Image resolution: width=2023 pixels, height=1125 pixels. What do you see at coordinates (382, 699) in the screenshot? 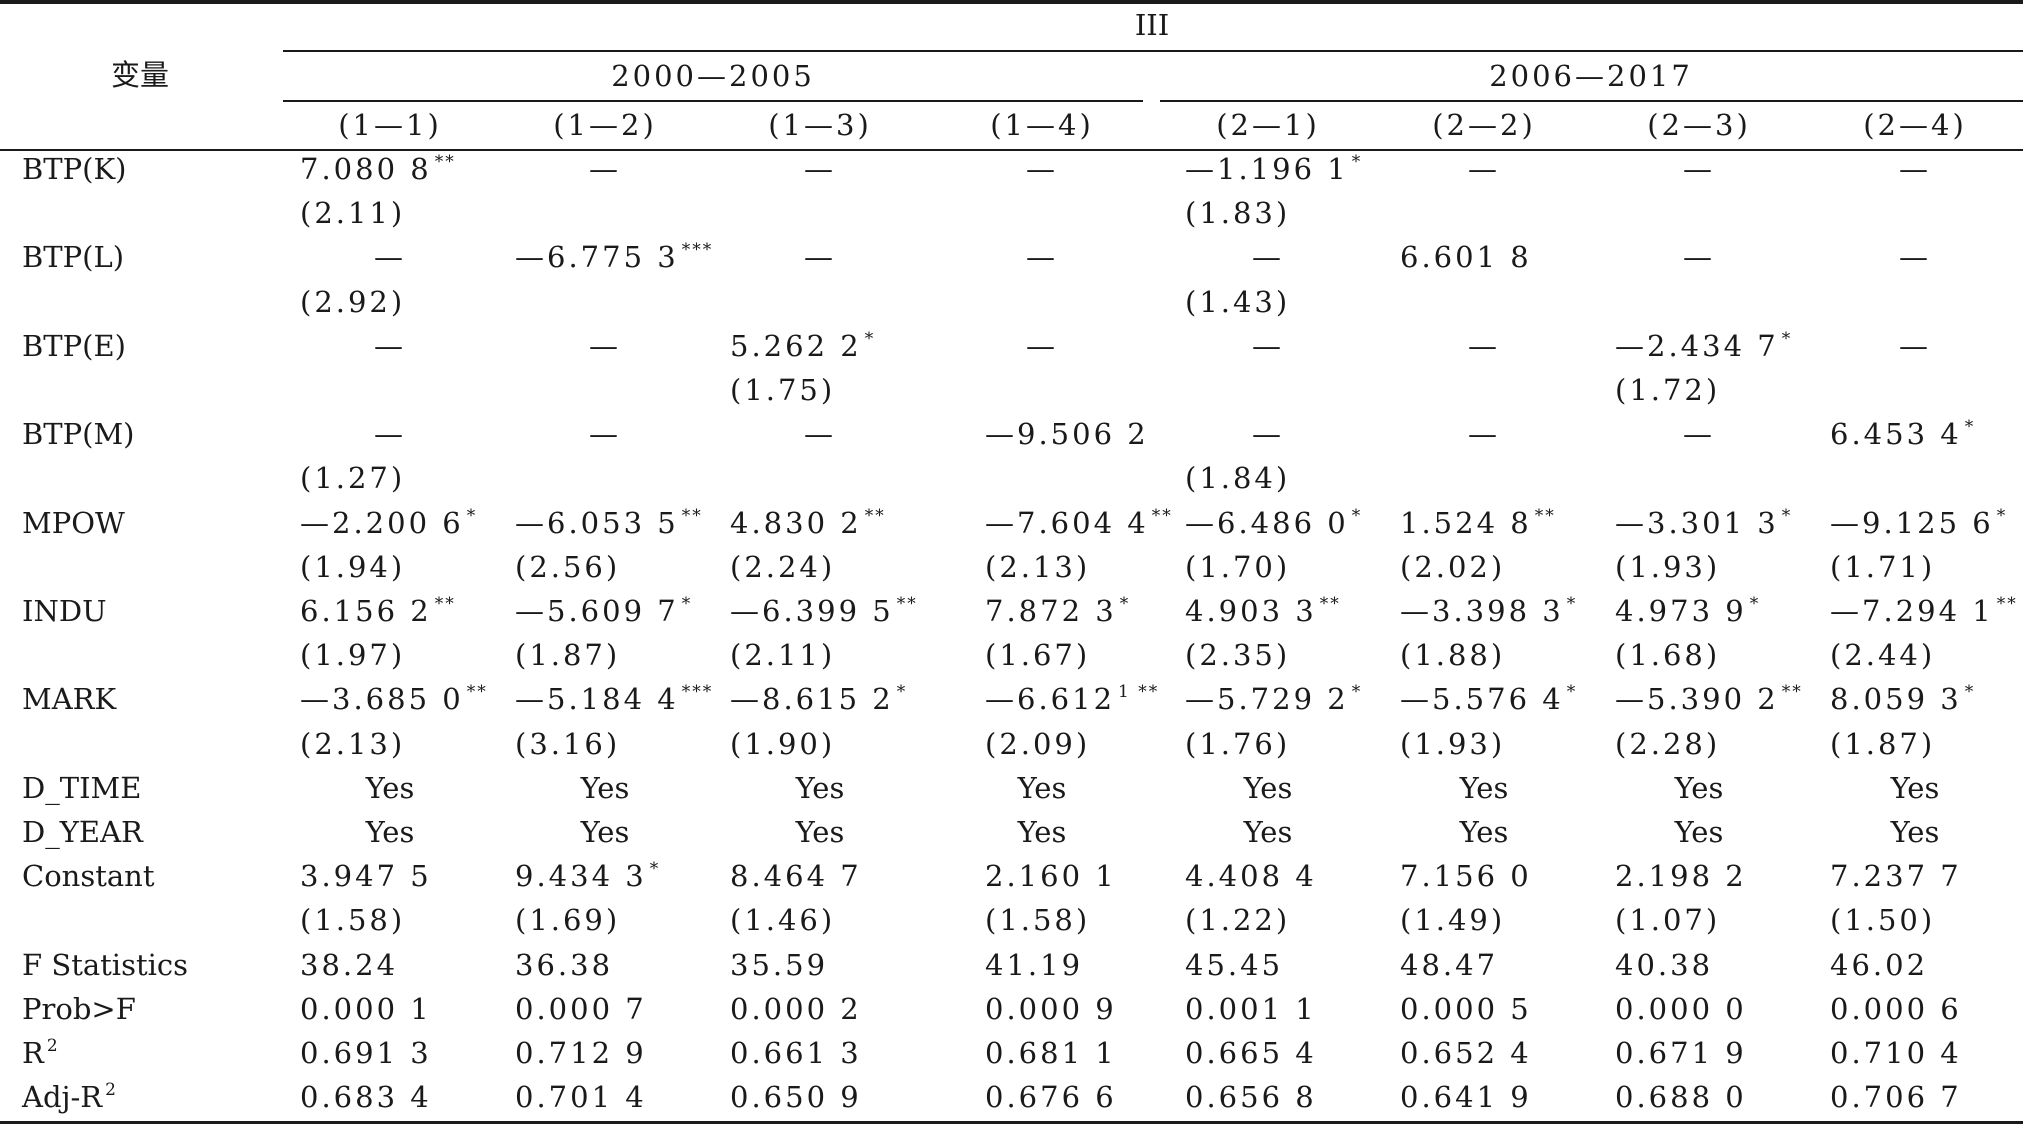
I see `coefficient-value: —3.685 0` at bounding box center [382, 699].